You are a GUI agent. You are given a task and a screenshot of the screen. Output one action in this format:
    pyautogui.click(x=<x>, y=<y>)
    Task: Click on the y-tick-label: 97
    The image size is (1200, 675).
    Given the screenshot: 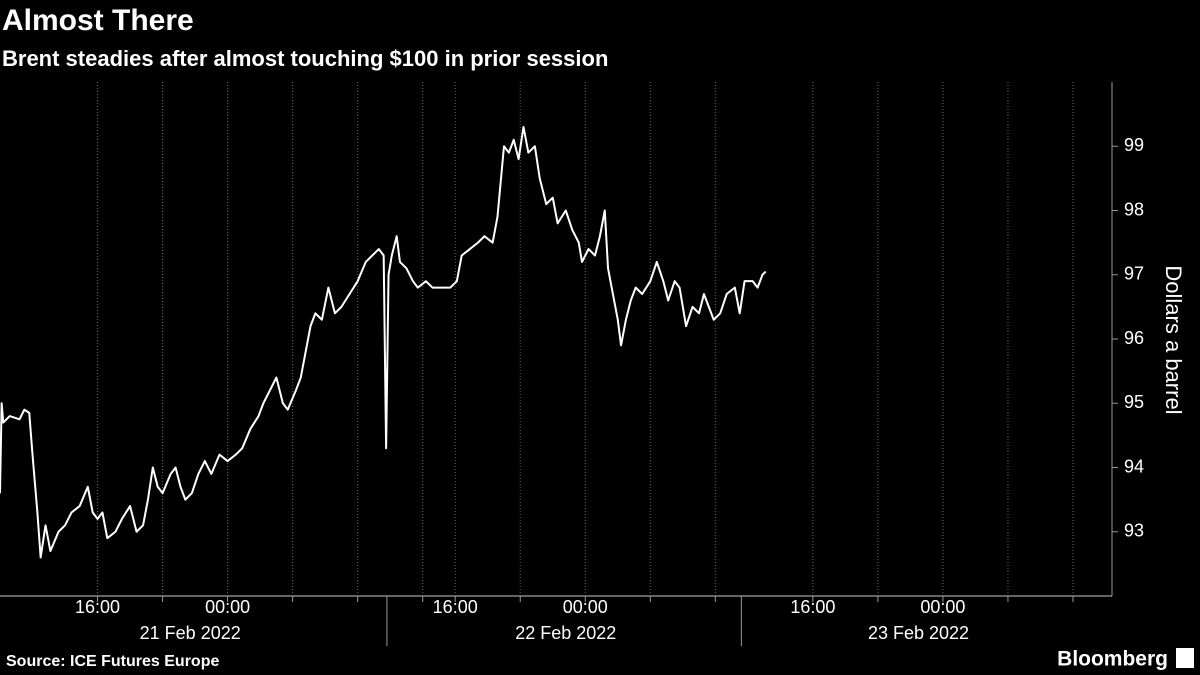 What is the action you would take?
    pyautogui.click(x=1134, y=274)
    